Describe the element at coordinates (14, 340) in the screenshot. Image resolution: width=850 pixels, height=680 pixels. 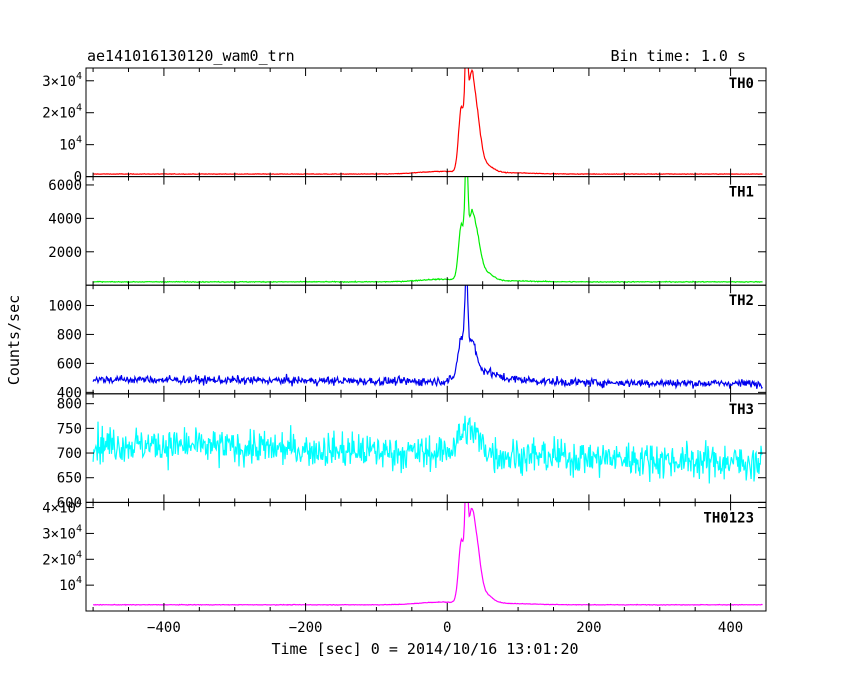
I see `y-axis-label: Counts/sec` at that location.